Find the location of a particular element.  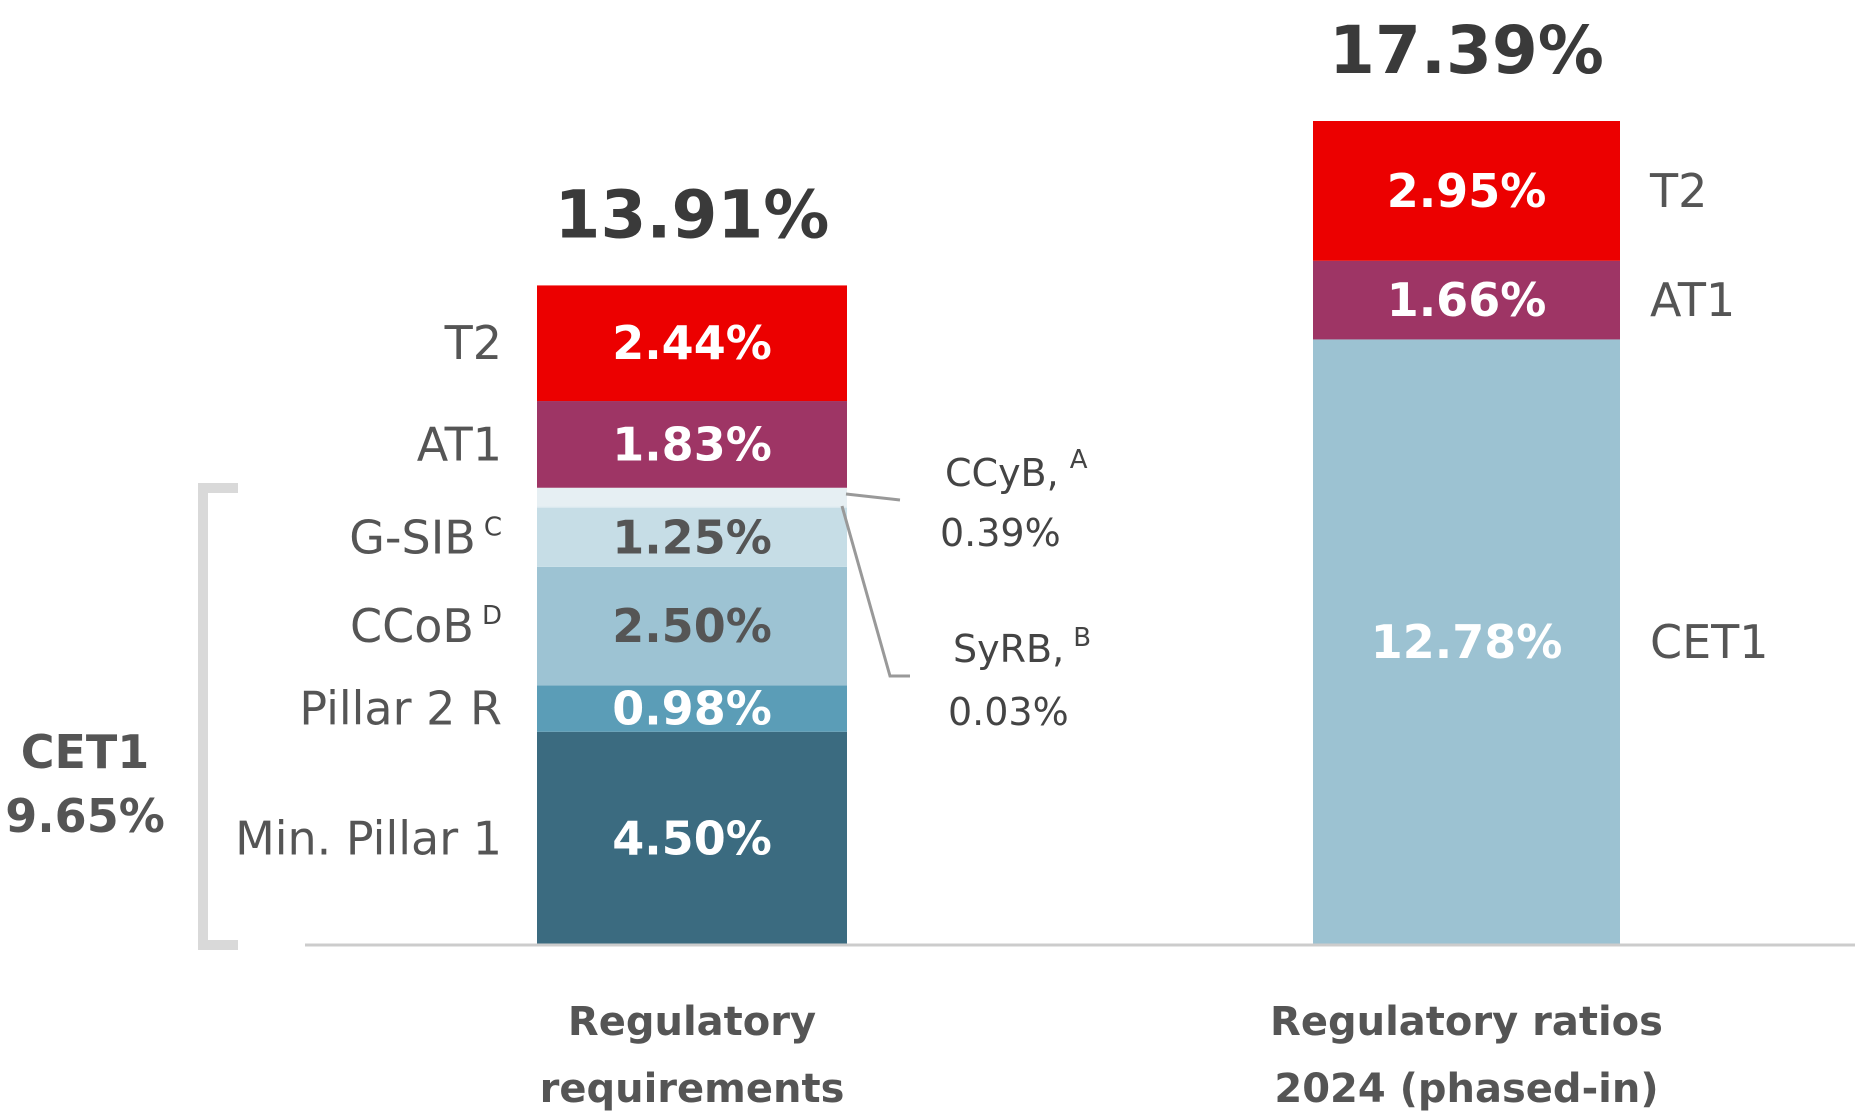

segment-value-label-1-pillar-2-r: 0.98% is located at coordinates (692, 709).